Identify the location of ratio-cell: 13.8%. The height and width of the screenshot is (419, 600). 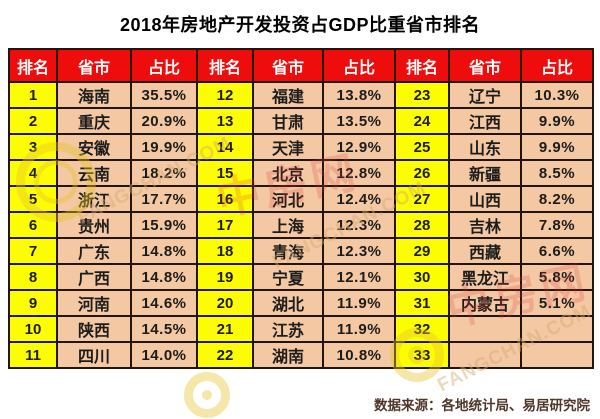
(359, 95).